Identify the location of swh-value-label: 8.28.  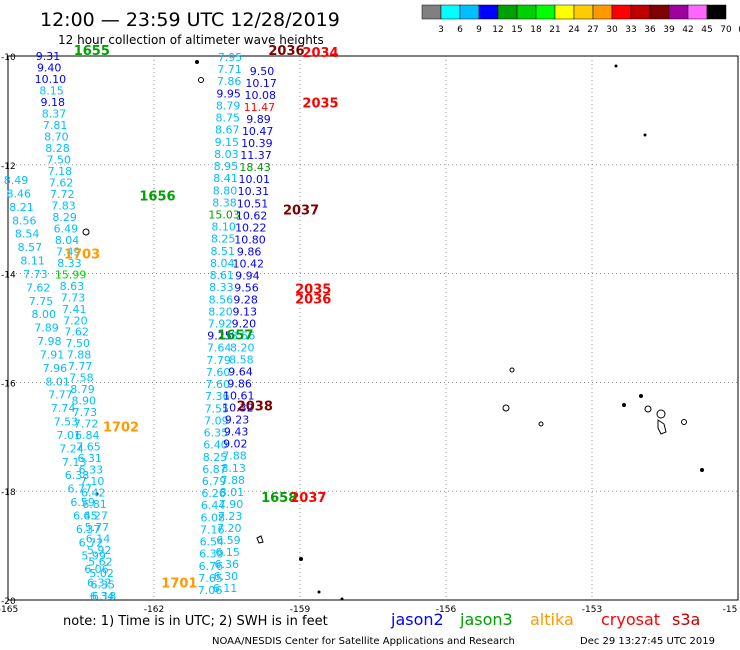
(57, 148).